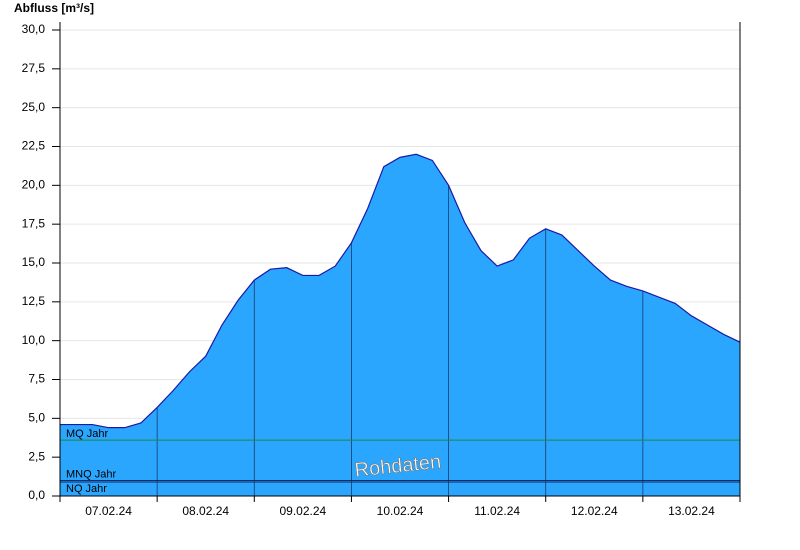 This screenshot has width=800, height=550. What do you see at coordinates (497, 511) in the screenshot?
I see `x-tick-label: 11.02.24` at bounding box center [497, 511].